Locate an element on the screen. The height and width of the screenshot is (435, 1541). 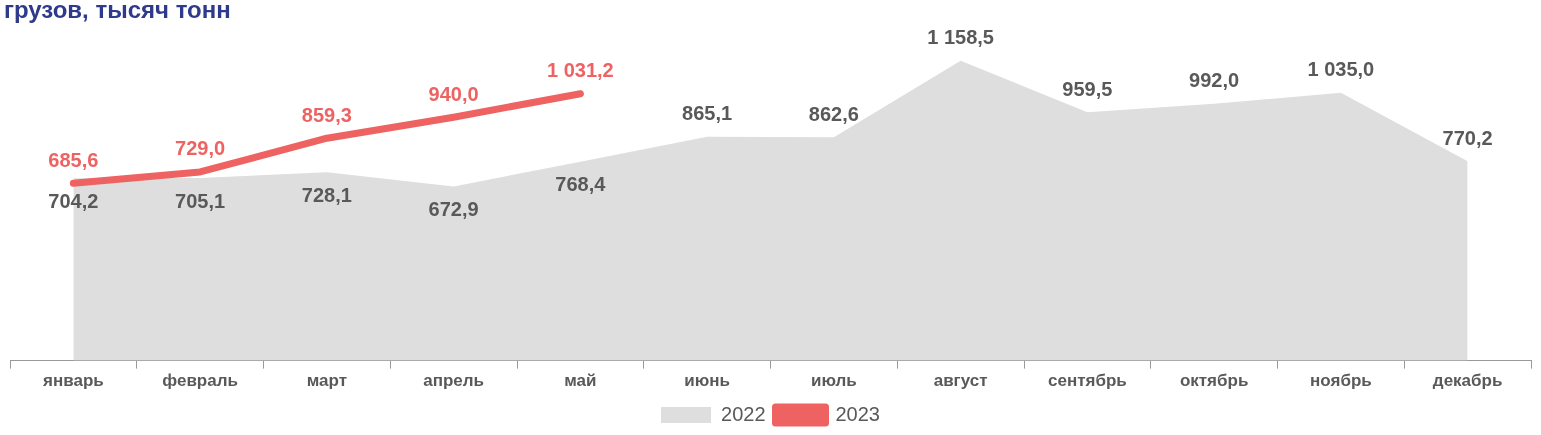
x-tick-label: июнь is located at coordinates (707, 381).